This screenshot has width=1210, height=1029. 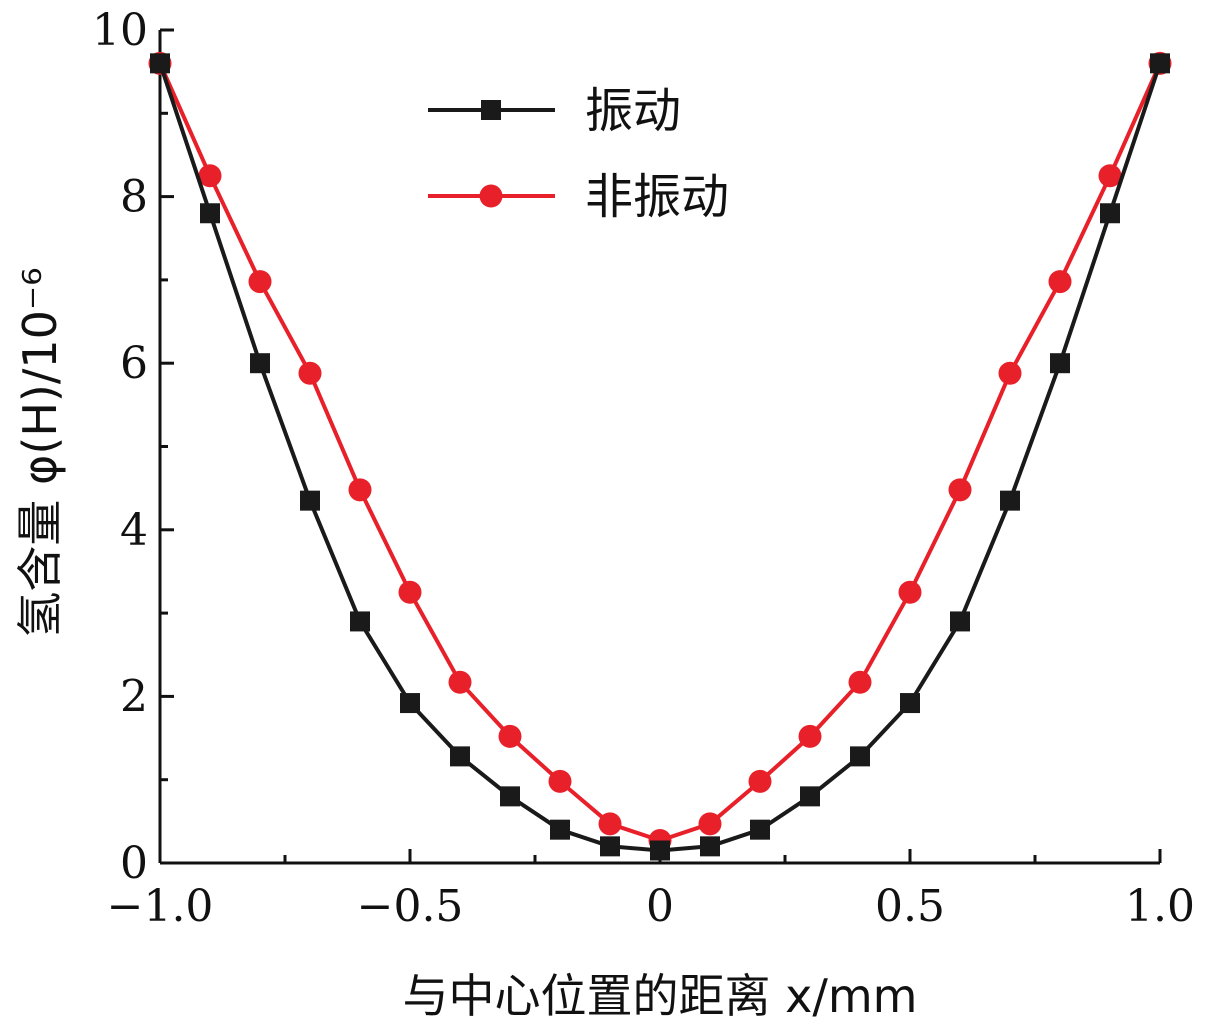 What do you see at coordinates (134, 197) in the screenshot?
I see `y-tick-label: 8` at bounding box center [134, 197].